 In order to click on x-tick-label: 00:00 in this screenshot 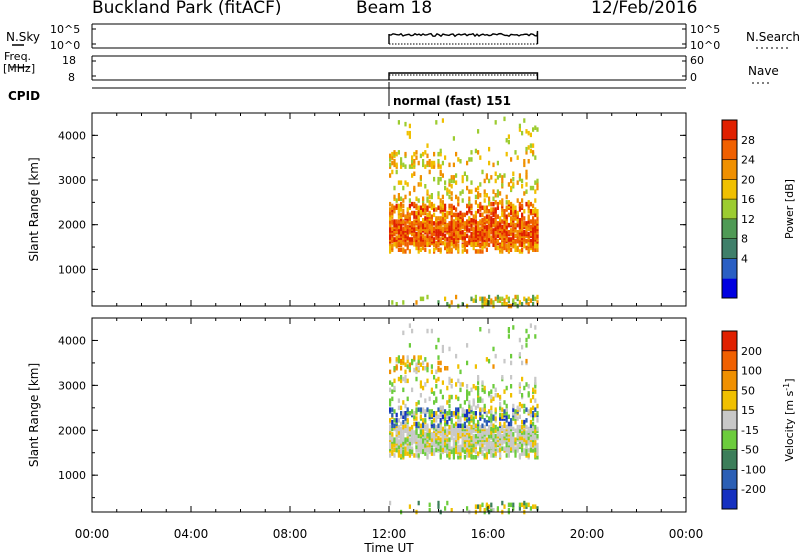, I will do `click(686, 534)`.